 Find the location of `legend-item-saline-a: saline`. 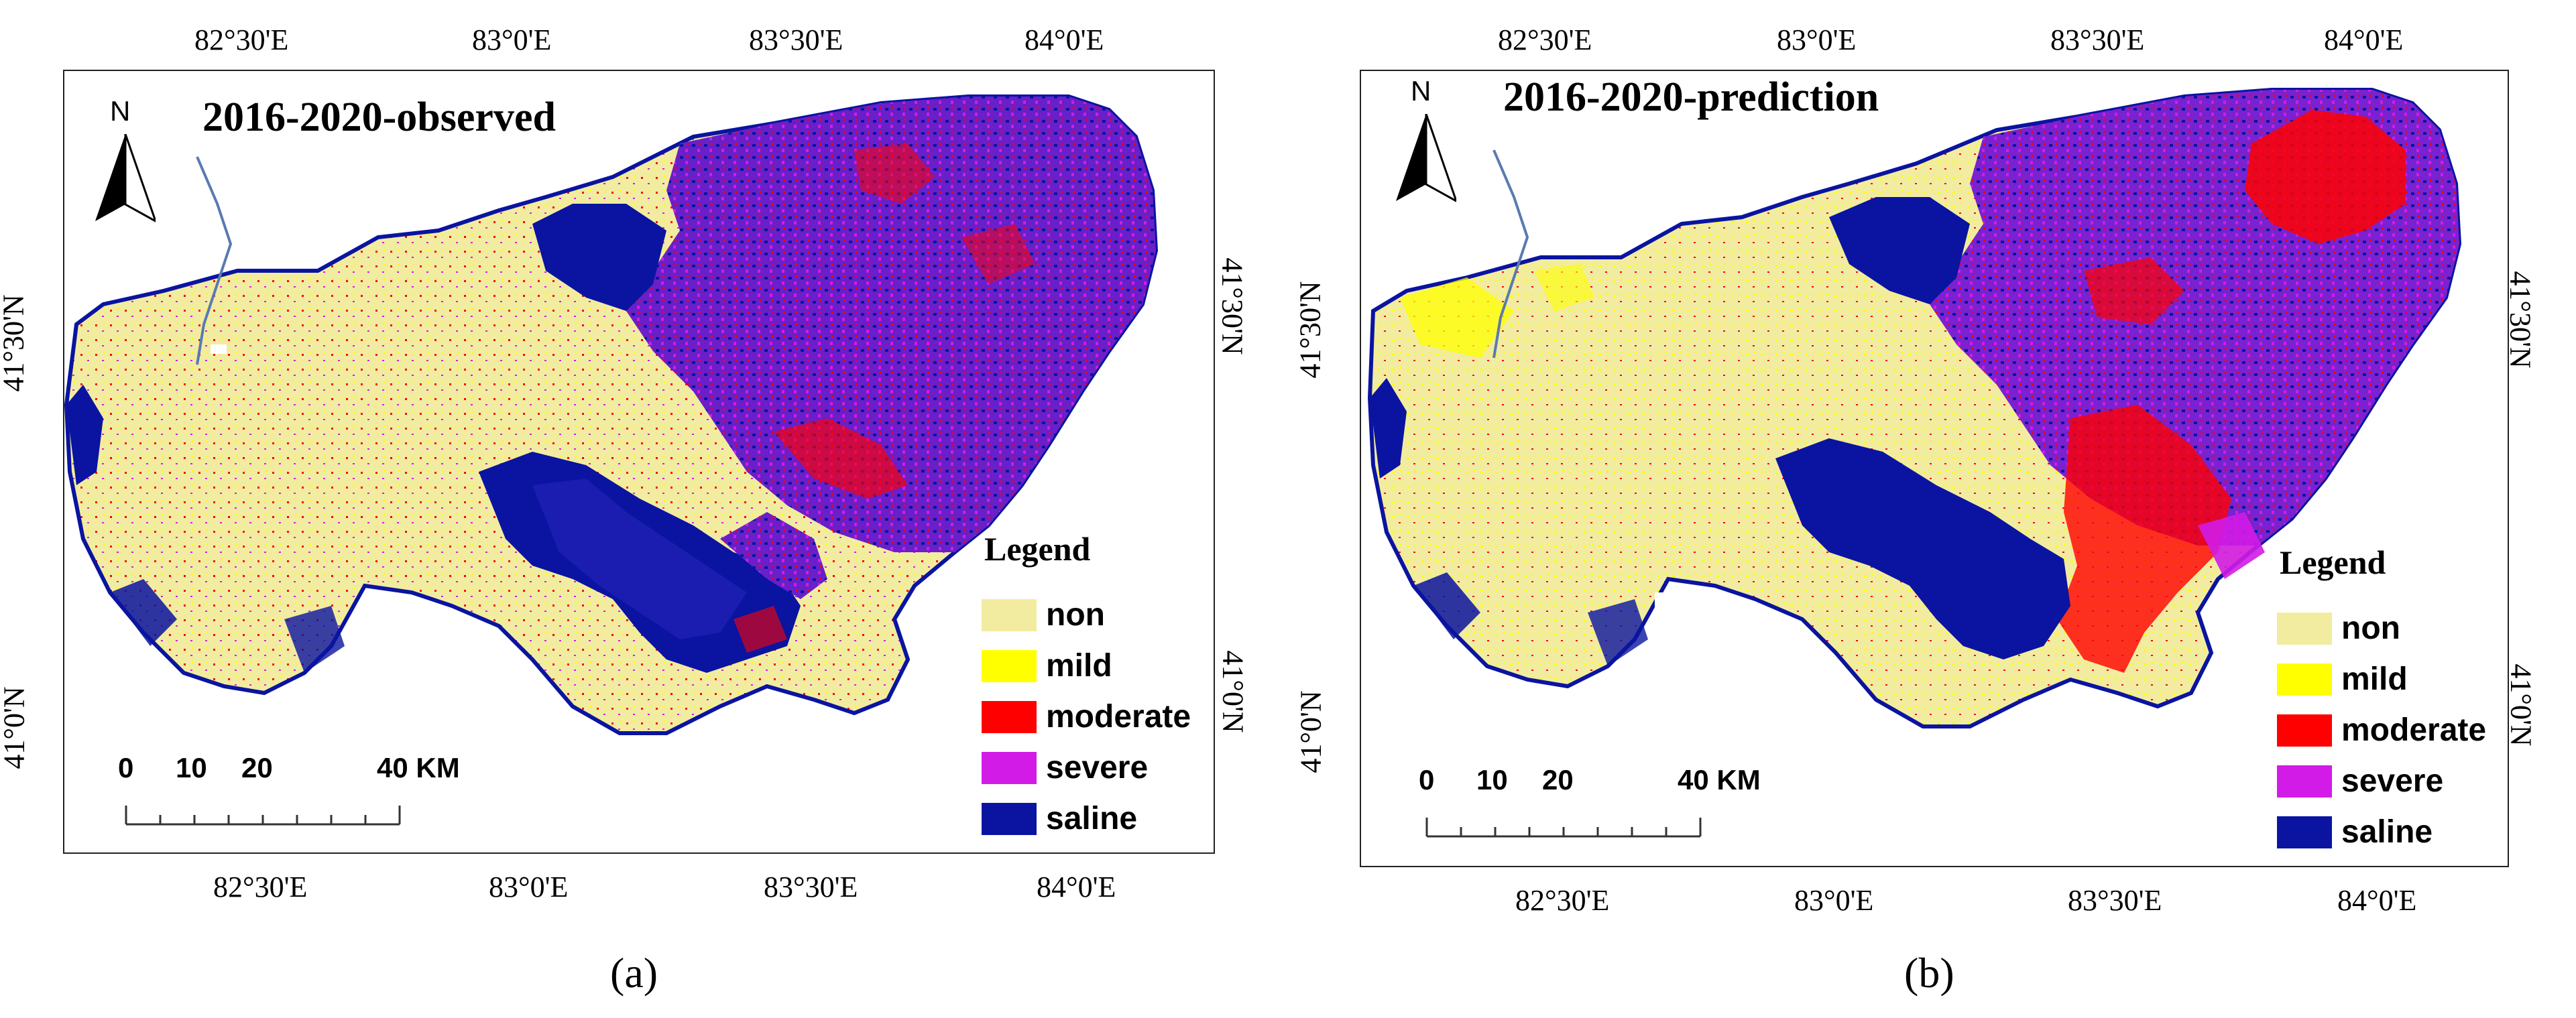

legend-item-saline-a: saline is located at coordinates (1059, 819).